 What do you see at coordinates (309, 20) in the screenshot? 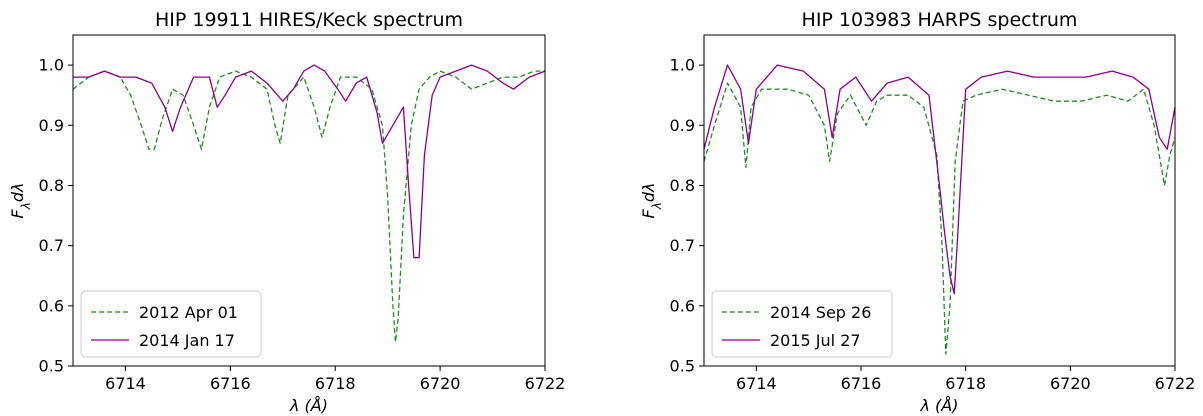
I see `chart-1-title: HIP 19911 HIRES/Keck spectrum` at bounding box center [309, 20].